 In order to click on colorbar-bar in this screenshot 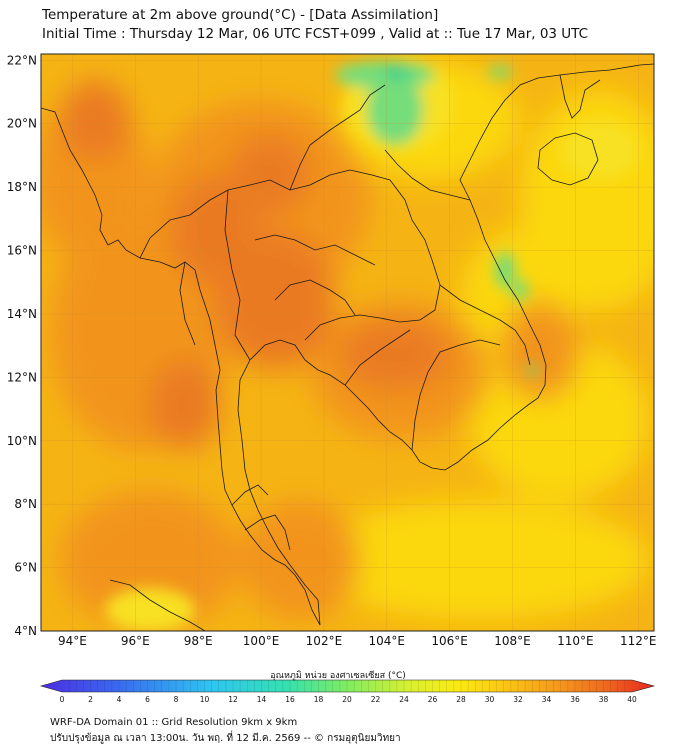, I will do `click(347, 686)`.